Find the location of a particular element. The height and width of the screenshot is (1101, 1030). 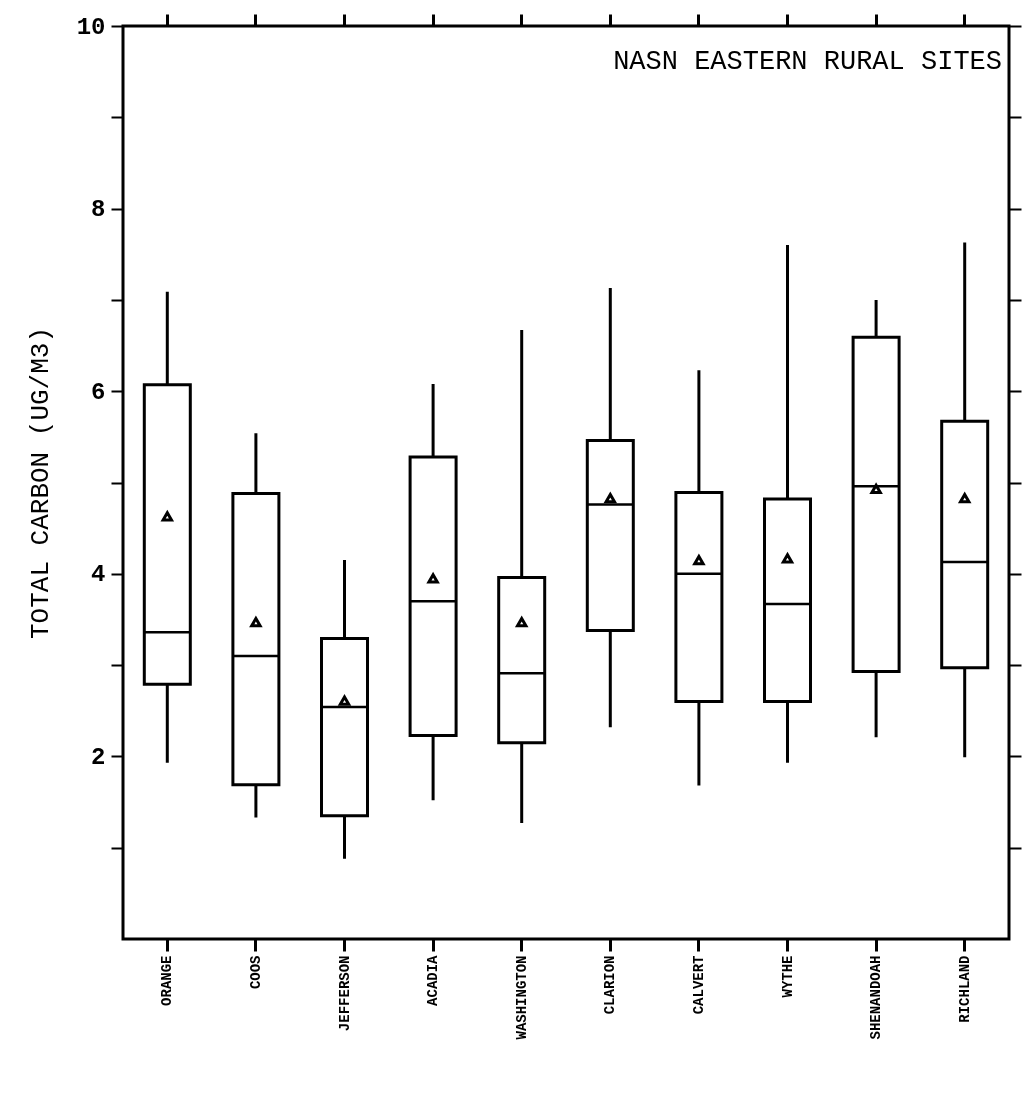

y-tick-label: 6 is located at coordinates (98, 392).